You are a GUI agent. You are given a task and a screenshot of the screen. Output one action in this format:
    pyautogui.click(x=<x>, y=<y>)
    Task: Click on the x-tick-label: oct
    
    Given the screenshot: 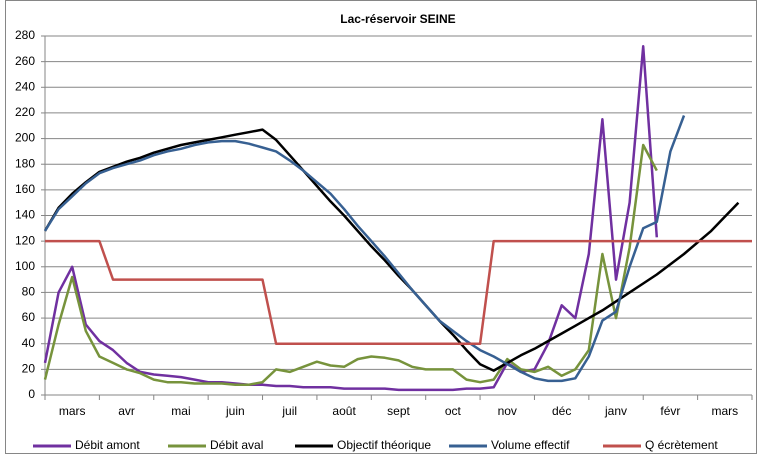 What is the action you would take?
    pyautogui.click(x=453, y=411)
    